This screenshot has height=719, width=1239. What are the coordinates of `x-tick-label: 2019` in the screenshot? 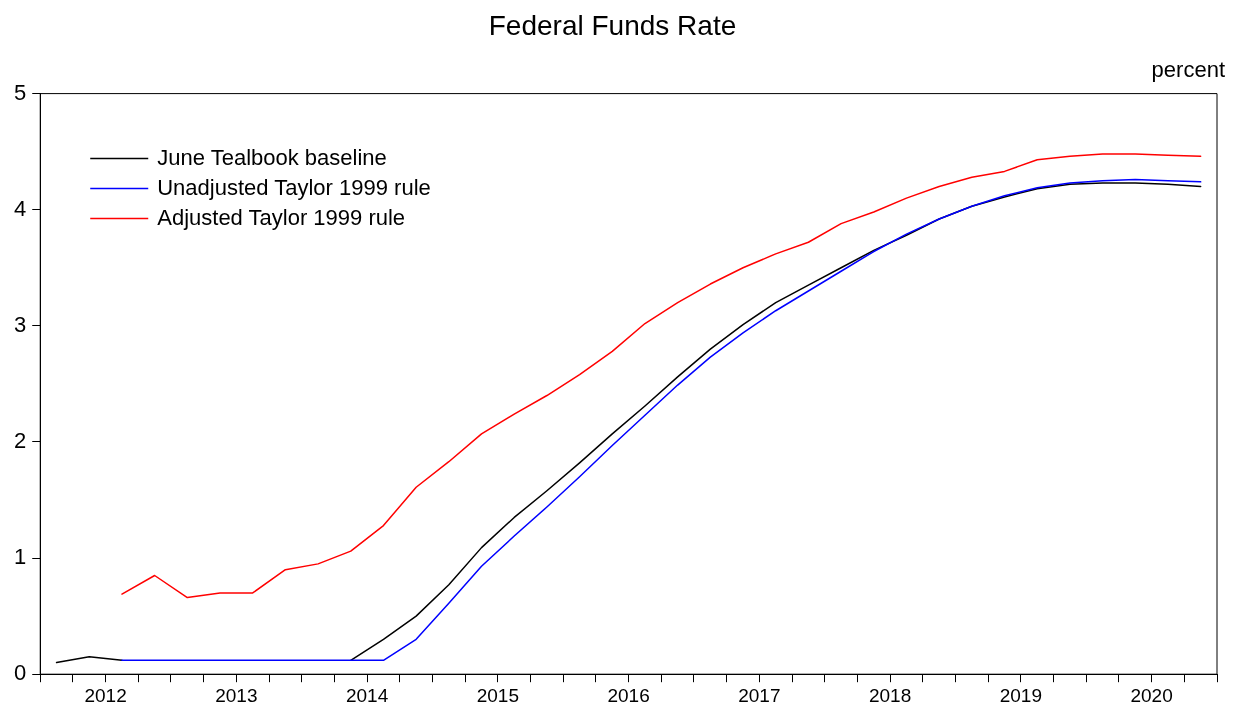 It's located at (1021, 695).